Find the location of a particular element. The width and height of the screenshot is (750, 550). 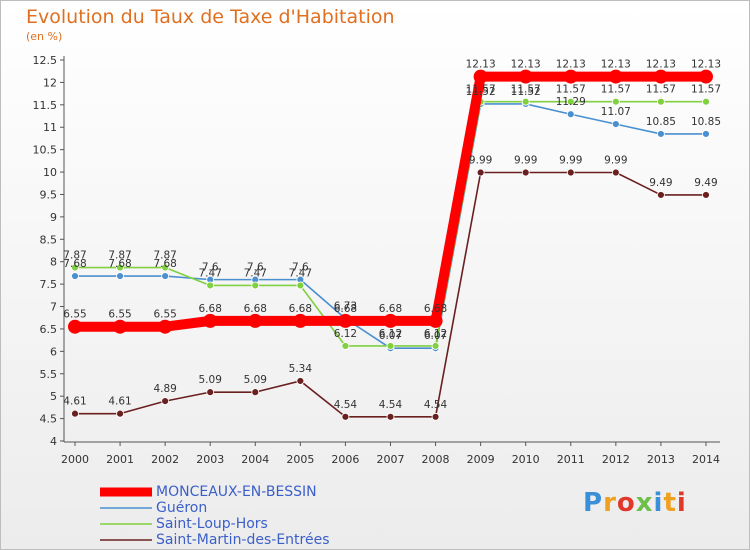

y-tick-label: 5.5 is located at coordinates (49, 374).